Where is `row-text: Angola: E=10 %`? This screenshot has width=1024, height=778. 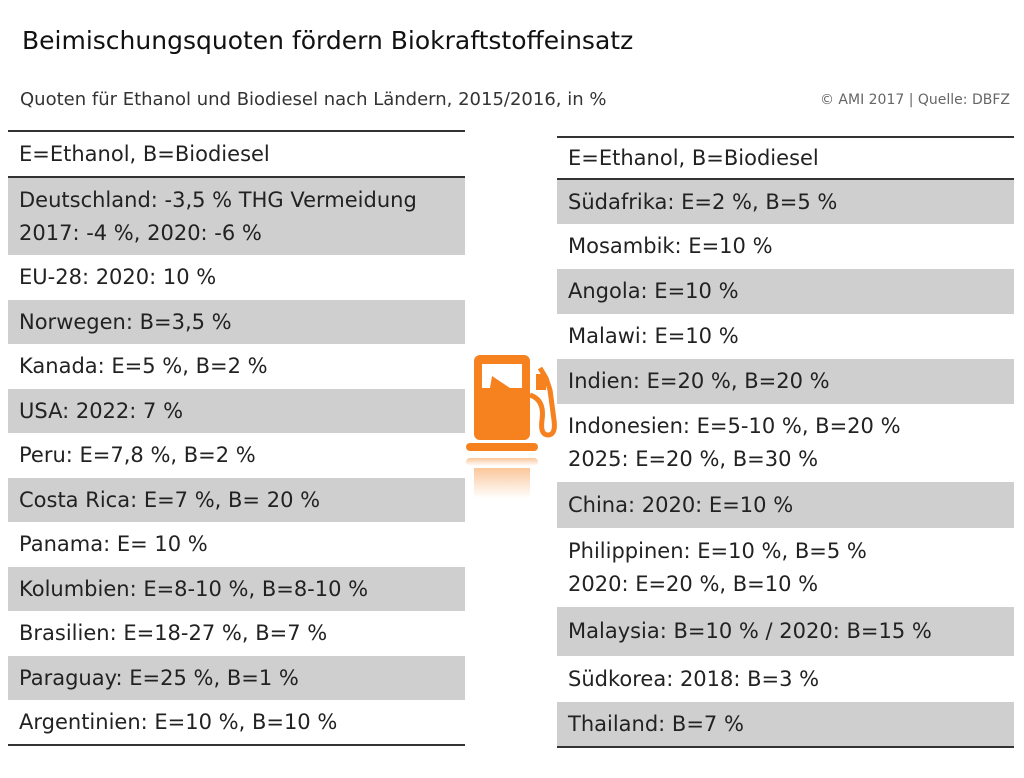
row-text: Angola: E=10 % is located at coordinates (653, 291).